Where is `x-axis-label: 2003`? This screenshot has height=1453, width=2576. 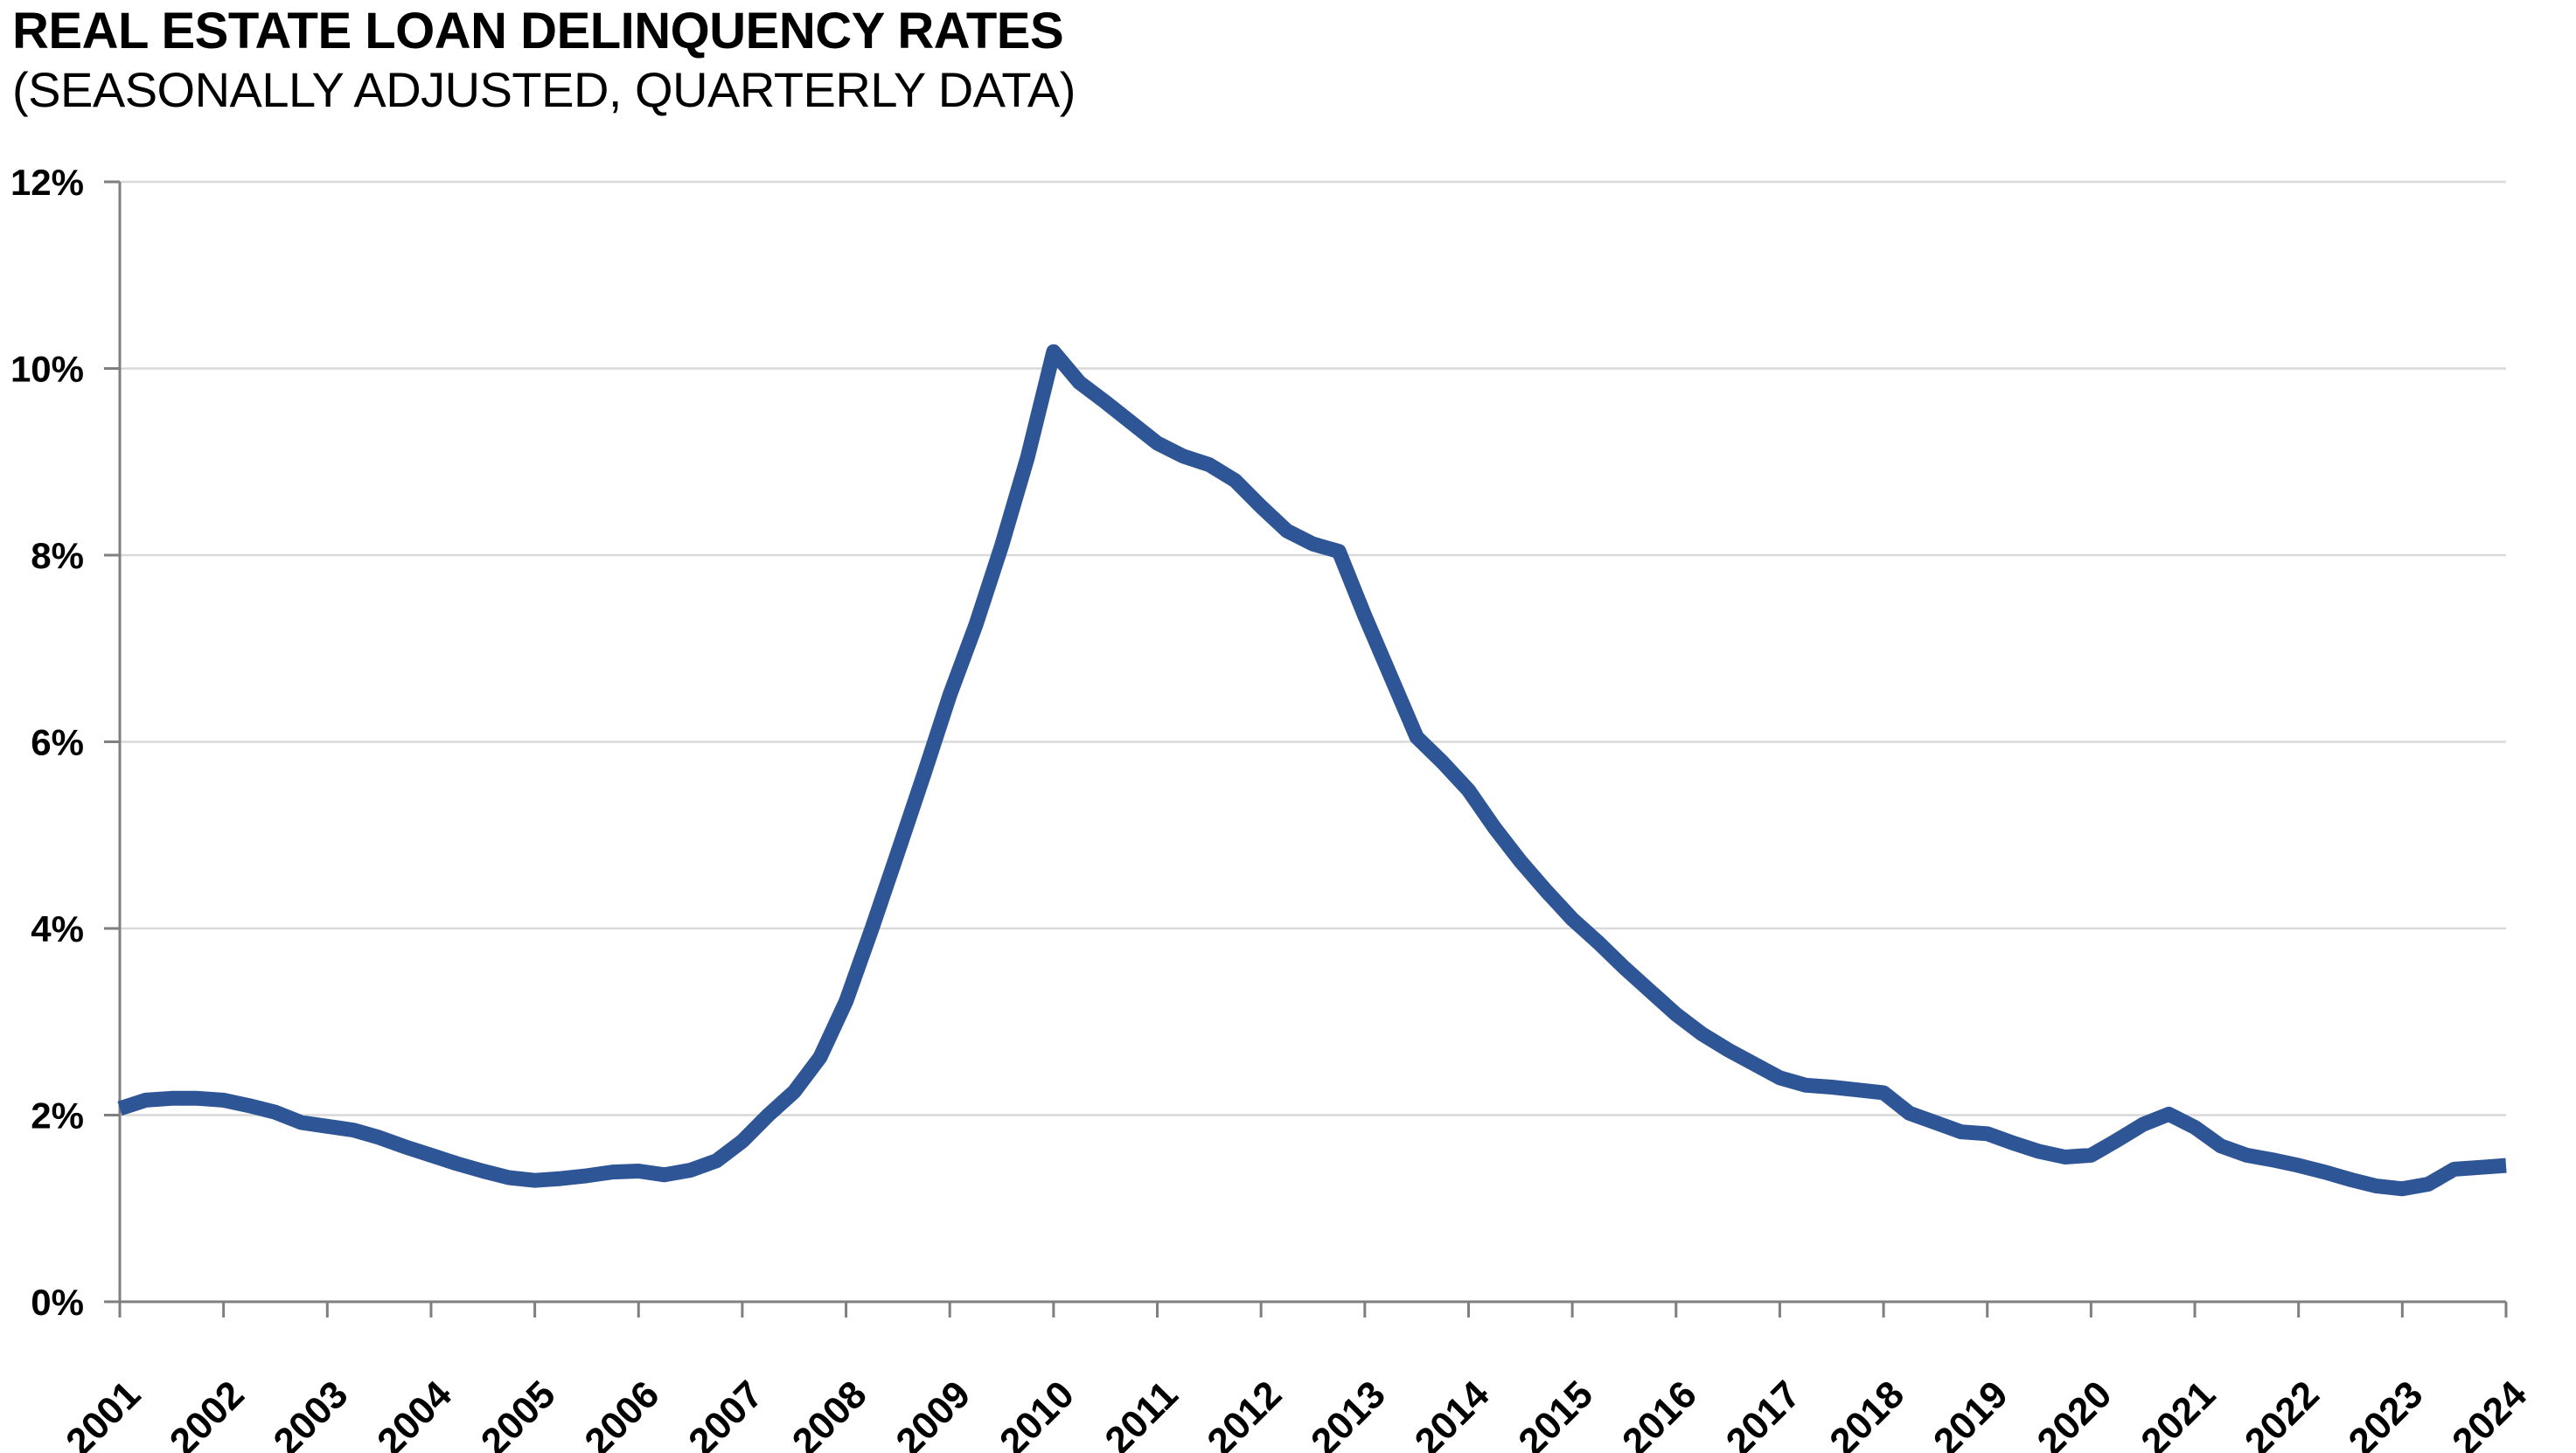 x-axis-label: 2003 is located at coordinates (311, 1413).